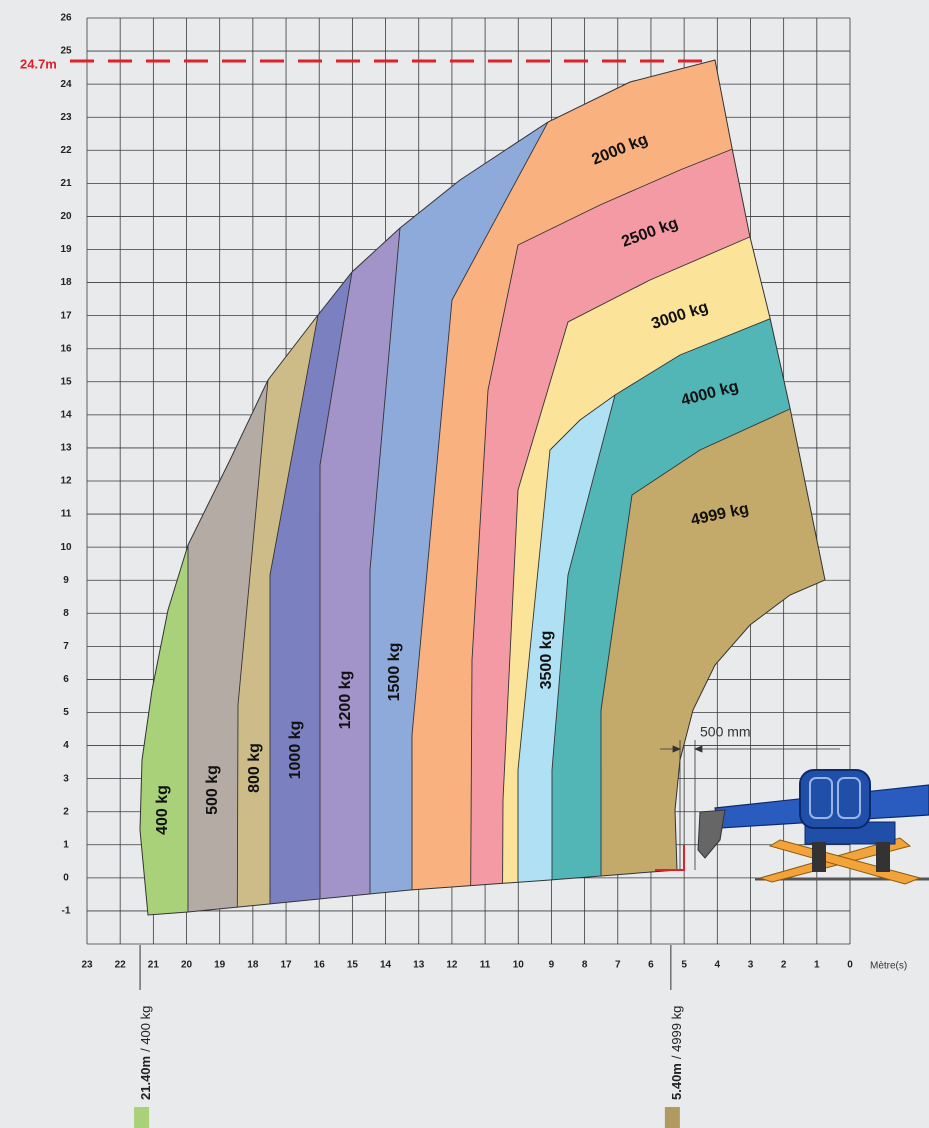 The image size is (929, 1128). What do you see at coordinates (66, 911) in the screenshot?
I see `y-tick-label: -1` at bounding box center [66, 911].